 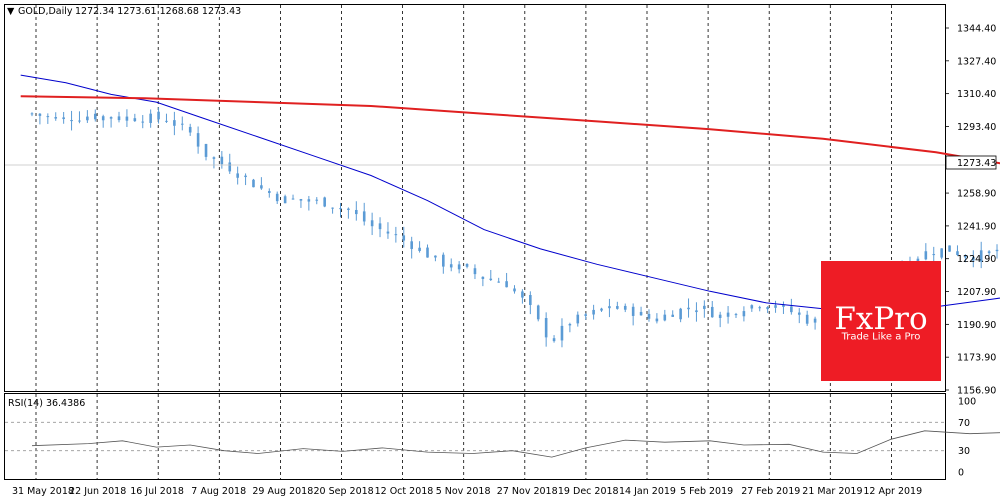 What do you see at coordinates (976, 325) in the screenshot?
I see `y-tick-label: 1190.90` at bounding box center [976, 325].